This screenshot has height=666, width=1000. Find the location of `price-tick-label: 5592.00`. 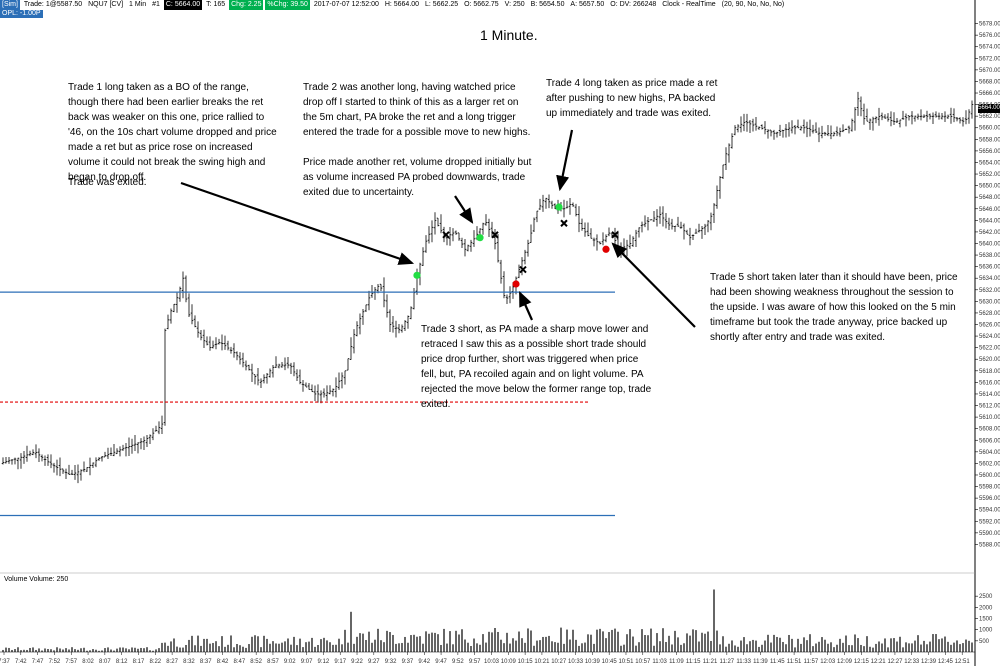

price-tick-label: 5592.00 is located at coordinates (989, 522).